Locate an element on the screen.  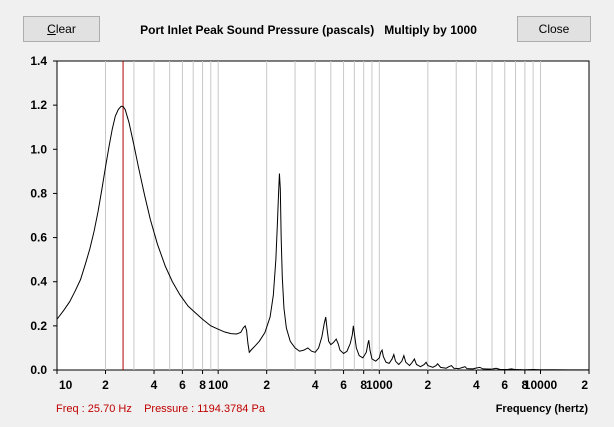
x-tick-label: 10000 is located at coordinates (541, 385).